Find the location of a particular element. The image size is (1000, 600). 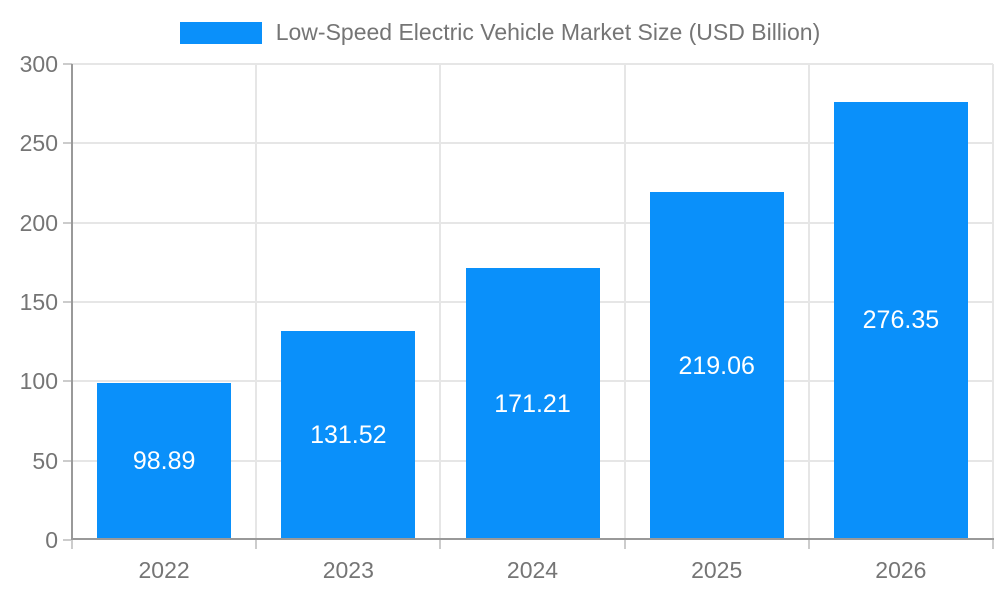

x-axis-tick-label: 2025 is located at coordinates (717, 570).